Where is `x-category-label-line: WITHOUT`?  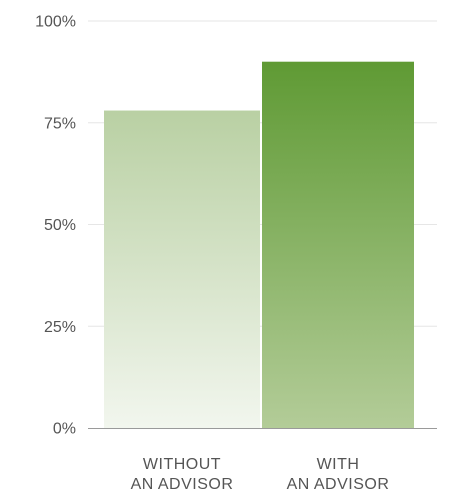
x-category-label-line: WITHOUT is located at coordinates (182, 464).